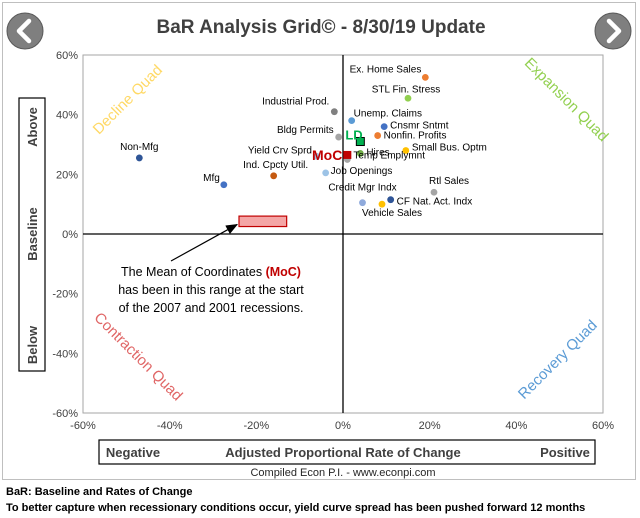 The image size is (640, 518). Describe the element at coordinates (449, 181) in the screenshot. I see `point-label: Rtl Sales` at that location.